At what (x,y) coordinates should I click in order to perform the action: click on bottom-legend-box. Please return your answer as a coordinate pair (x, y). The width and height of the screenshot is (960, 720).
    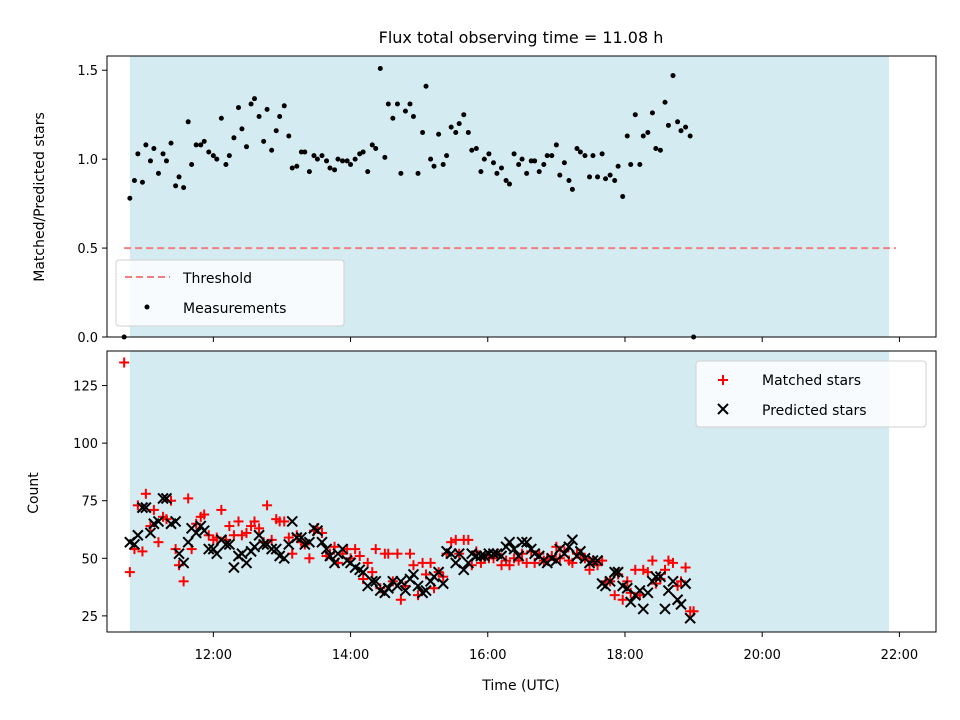
    Looking at the image, I should click on (811, 394).